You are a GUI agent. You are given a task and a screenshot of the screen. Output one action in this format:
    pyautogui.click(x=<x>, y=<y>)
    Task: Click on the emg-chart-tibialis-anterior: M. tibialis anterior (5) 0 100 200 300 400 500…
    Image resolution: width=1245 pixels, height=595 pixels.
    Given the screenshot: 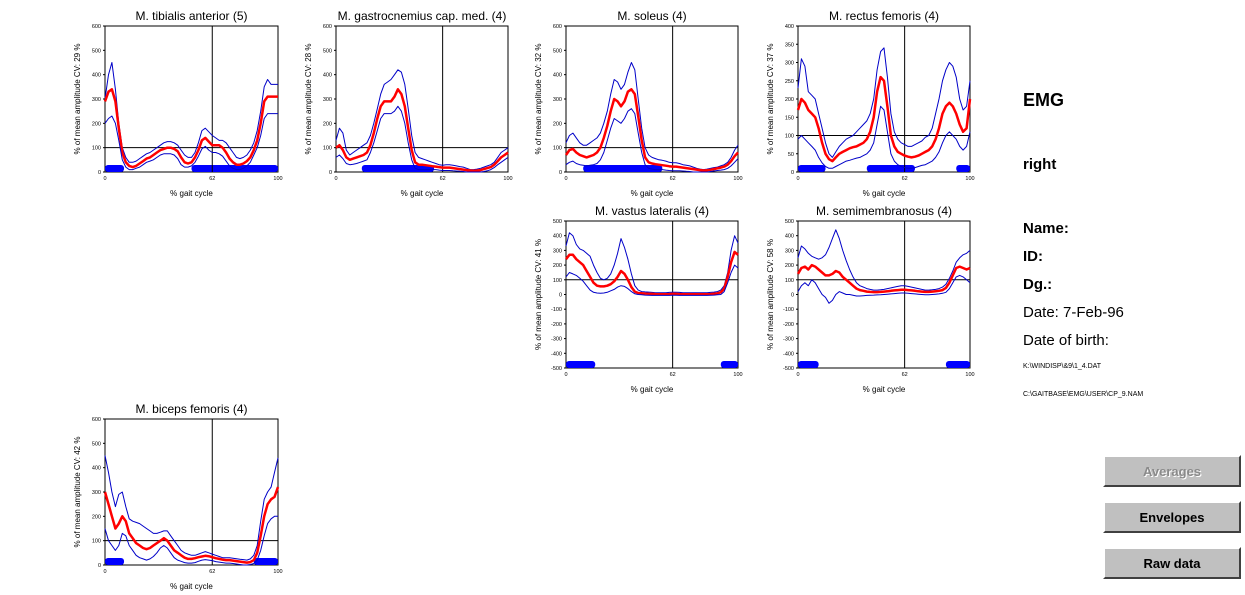 What is the action you would take?
    pyautogui.click(x=178, y=103)
    